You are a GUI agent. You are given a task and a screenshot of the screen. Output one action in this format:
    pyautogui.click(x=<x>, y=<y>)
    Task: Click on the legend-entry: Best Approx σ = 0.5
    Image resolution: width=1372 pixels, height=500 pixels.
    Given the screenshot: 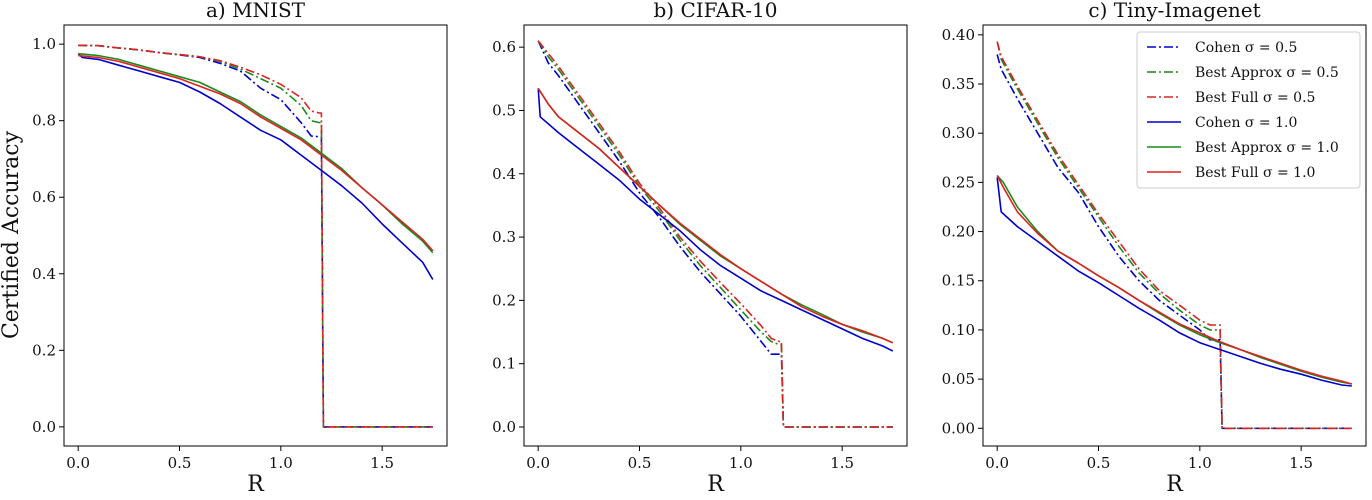 What is the action you would take?
    pyautogui.click(x=1267, y=73)
    